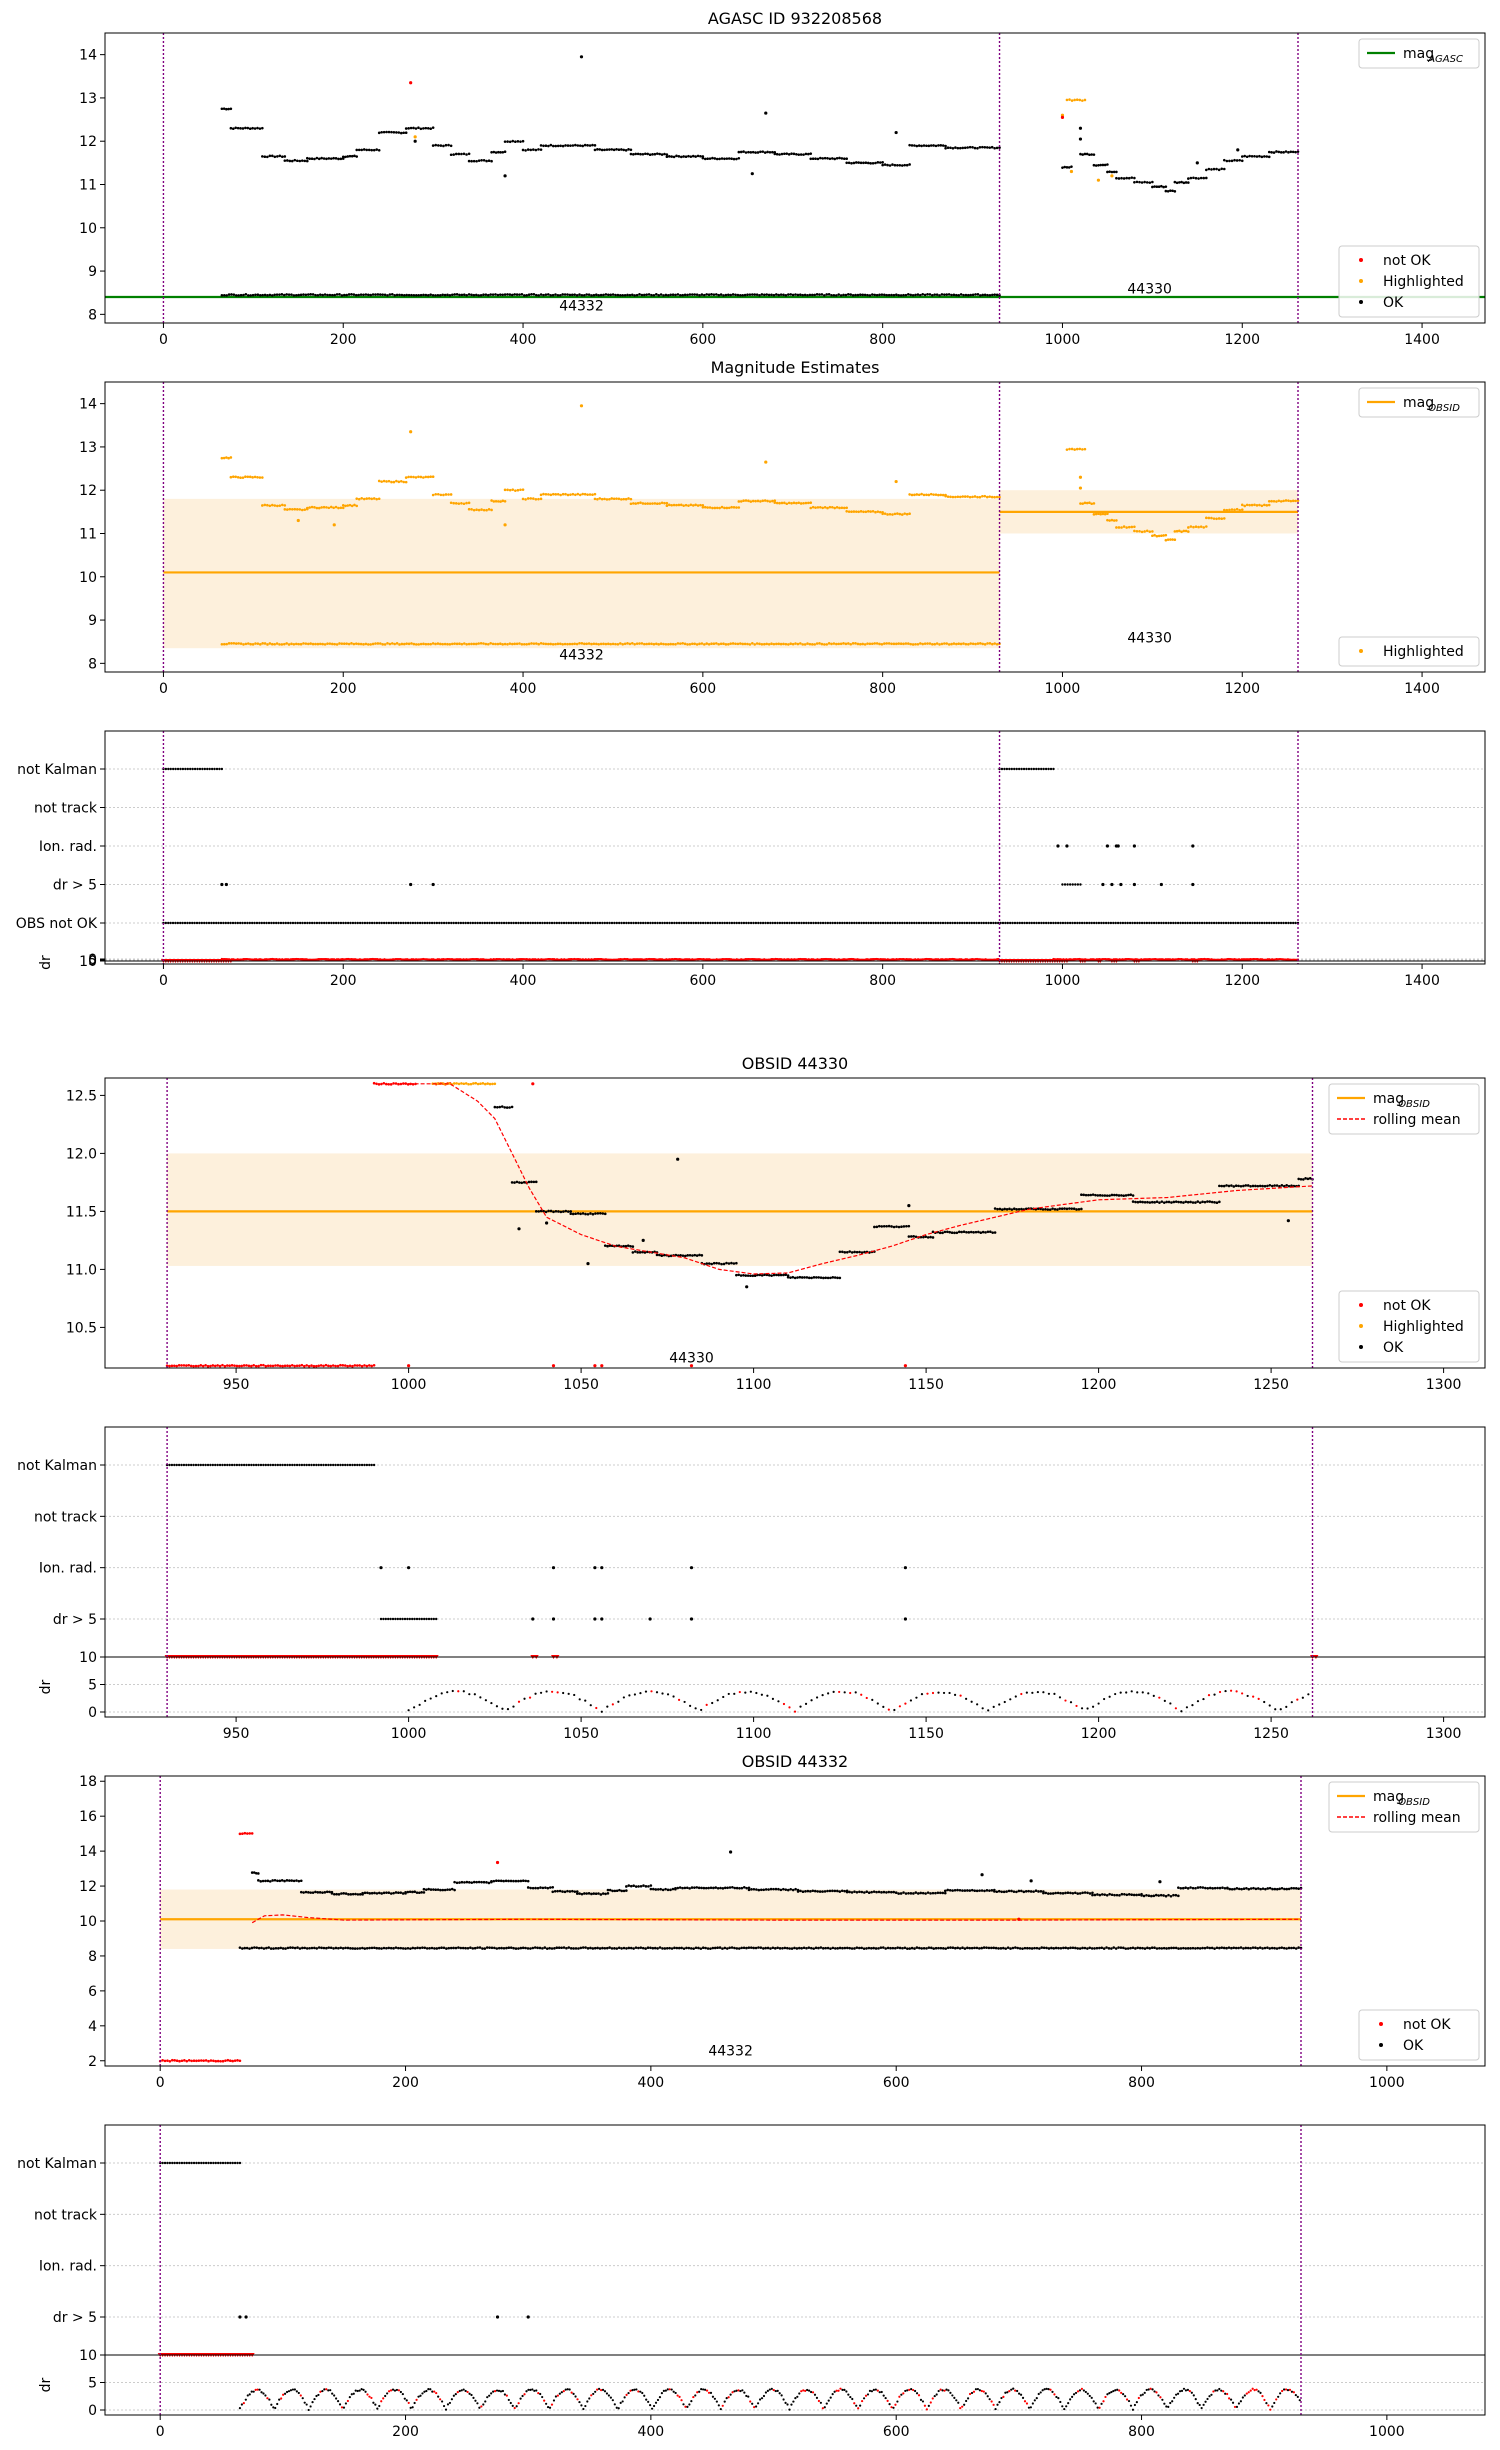 Image resolution: width=1500 pixels, height=2450 pixels. I want to click on legend-label: mag, so click(1418, 403).